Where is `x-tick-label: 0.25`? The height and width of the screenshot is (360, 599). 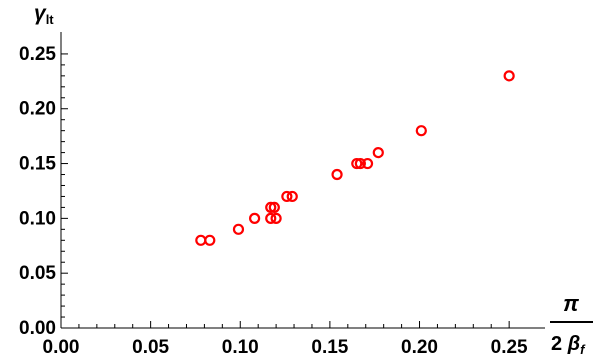
x-tick-label: 0.25 is located at coordinates (509, 347).